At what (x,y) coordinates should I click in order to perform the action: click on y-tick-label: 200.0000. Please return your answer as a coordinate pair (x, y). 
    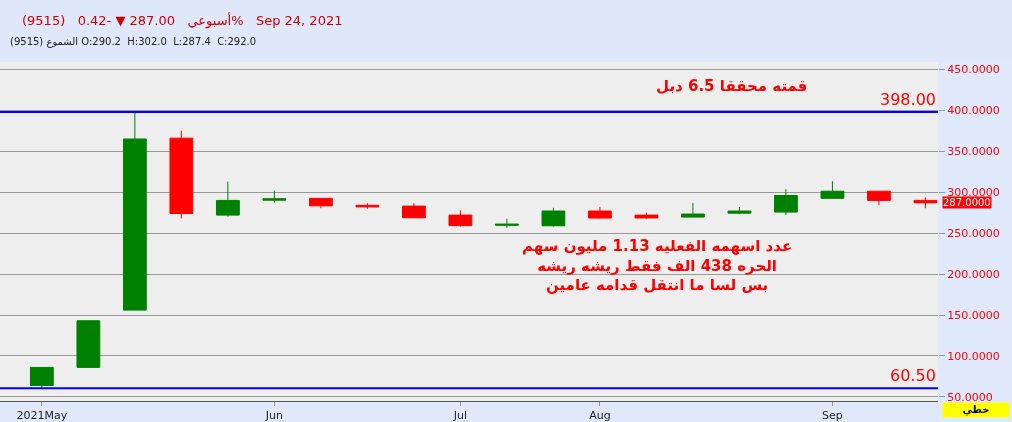
    Looking at the image, I should click on (973, 274).